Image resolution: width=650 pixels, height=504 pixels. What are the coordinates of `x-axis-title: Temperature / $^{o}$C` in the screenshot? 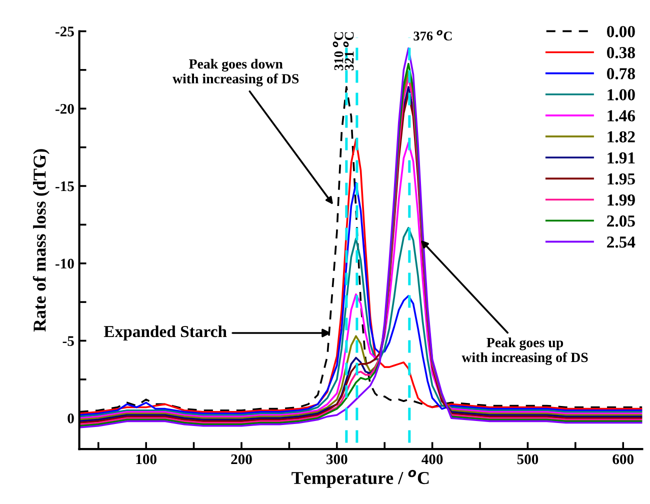 It's located at (360, 479).